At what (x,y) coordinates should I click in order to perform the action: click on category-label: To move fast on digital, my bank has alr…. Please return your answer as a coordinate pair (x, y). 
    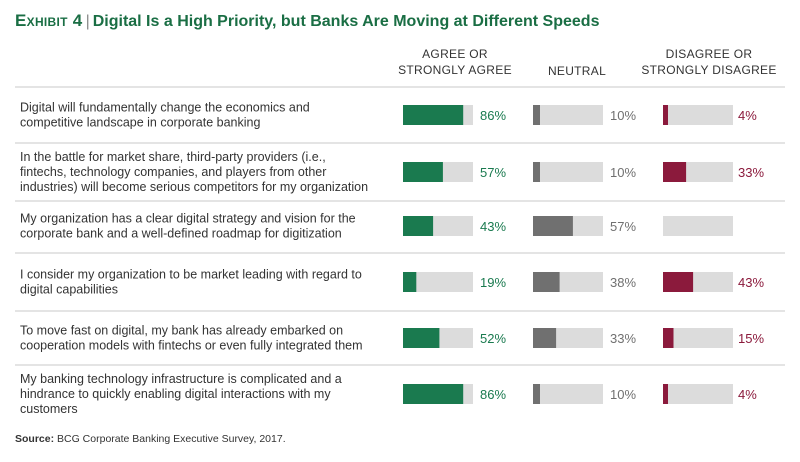
    Looking at the image, I should click on (191, 338).